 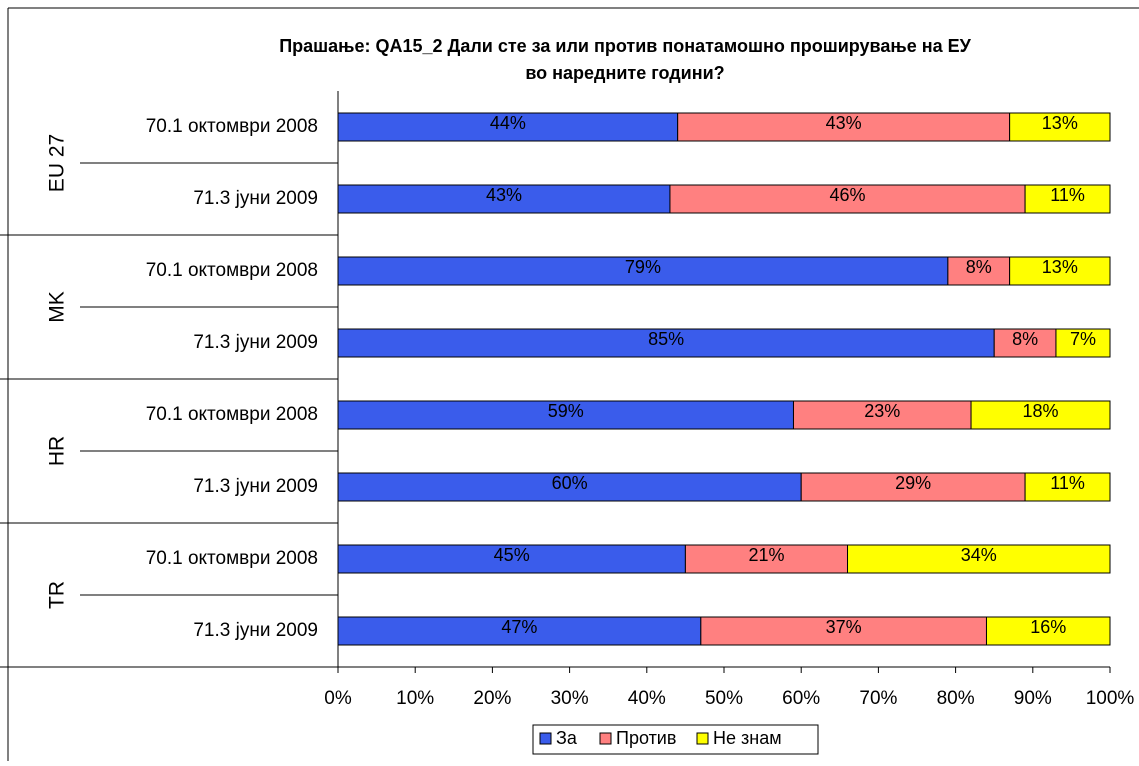 What do you see at coordinates (567, 738) in the screenshot?
I see `legend-label: За` at bounding box center [567, 738].